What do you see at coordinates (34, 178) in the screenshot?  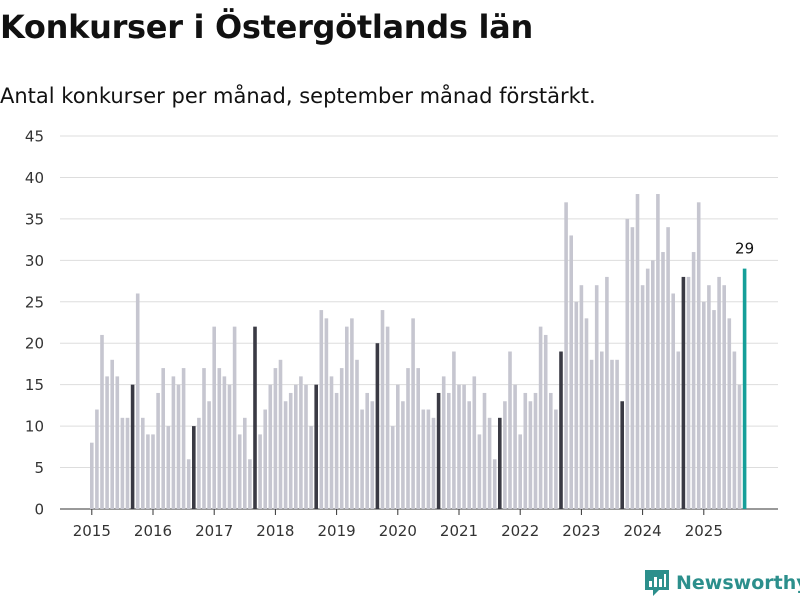 I see `y-tick-label: 40` at bounding box center [34, 178].